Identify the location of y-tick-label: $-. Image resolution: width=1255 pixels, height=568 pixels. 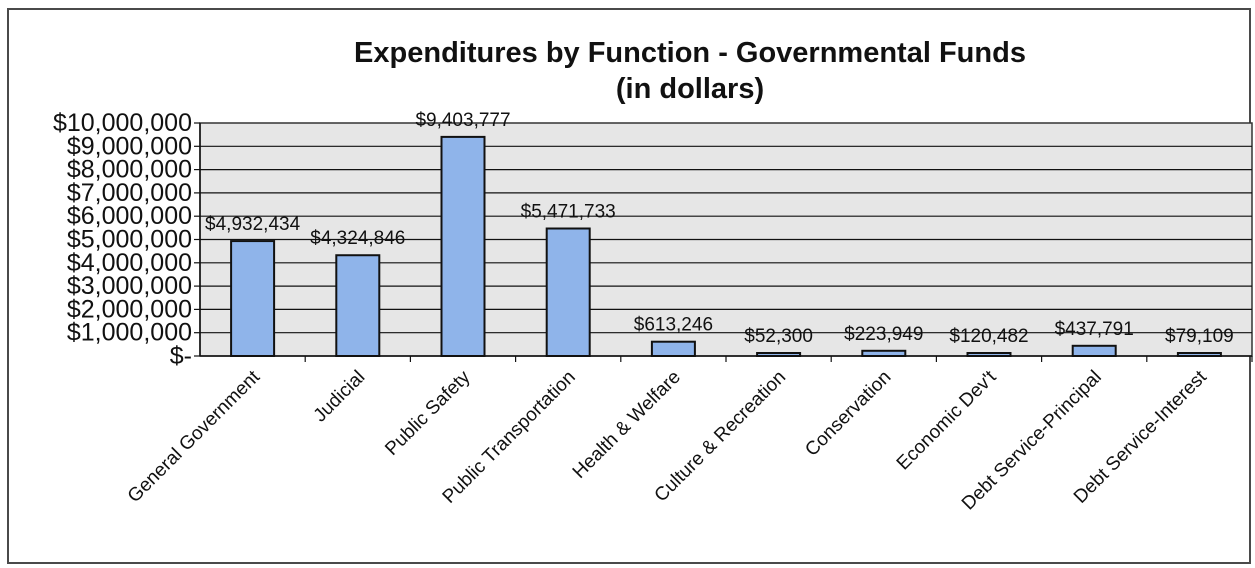
(181, 356).